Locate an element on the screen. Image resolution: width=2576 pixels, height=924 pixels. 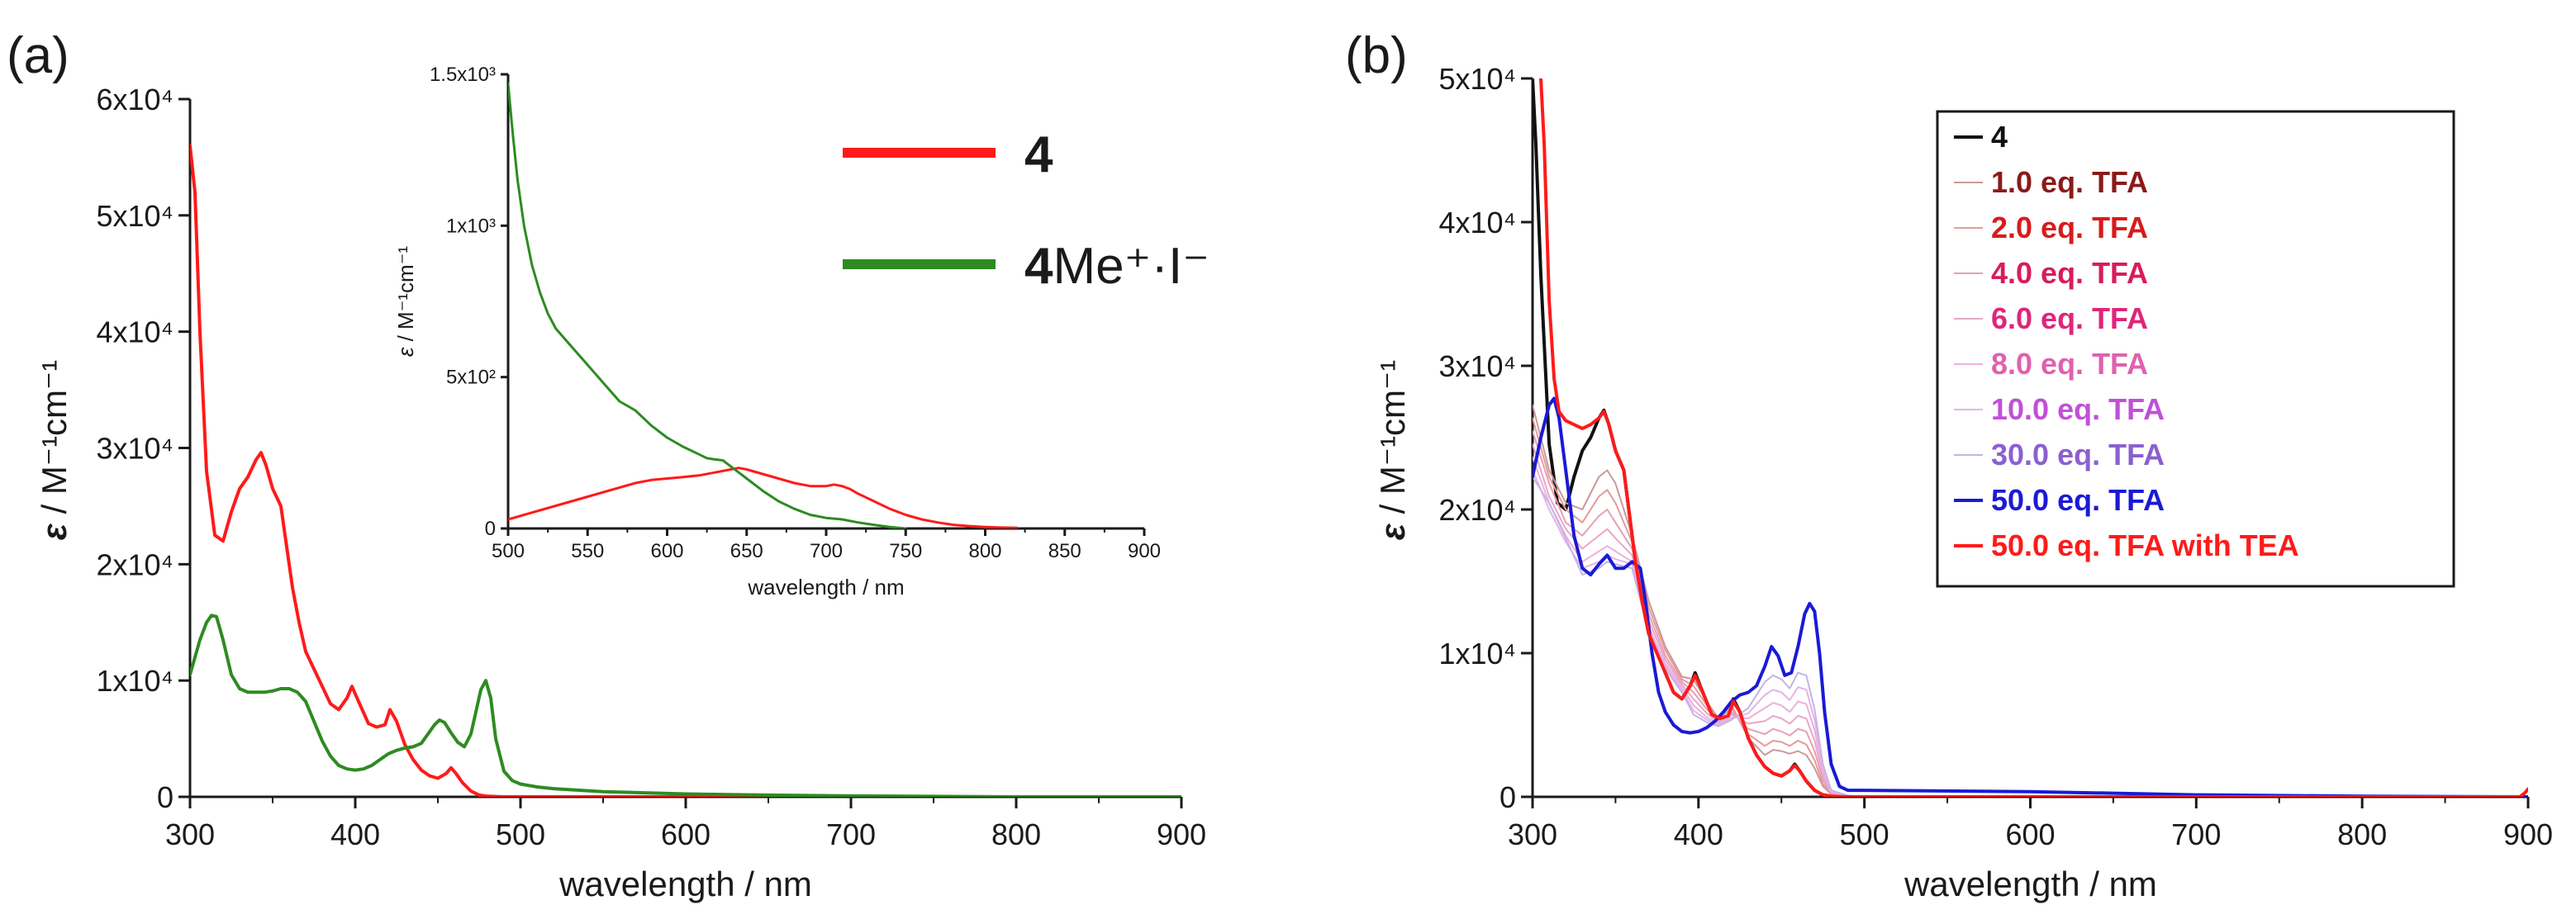
inset-x-tick-label-700: 700 is located at coordinates (826, 551).